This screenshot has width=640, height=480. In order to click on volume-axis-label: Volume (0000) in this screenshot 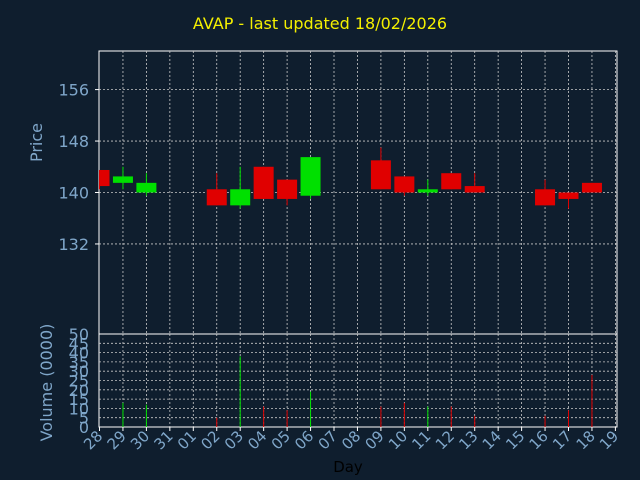, I will do `click(46, 383)`.